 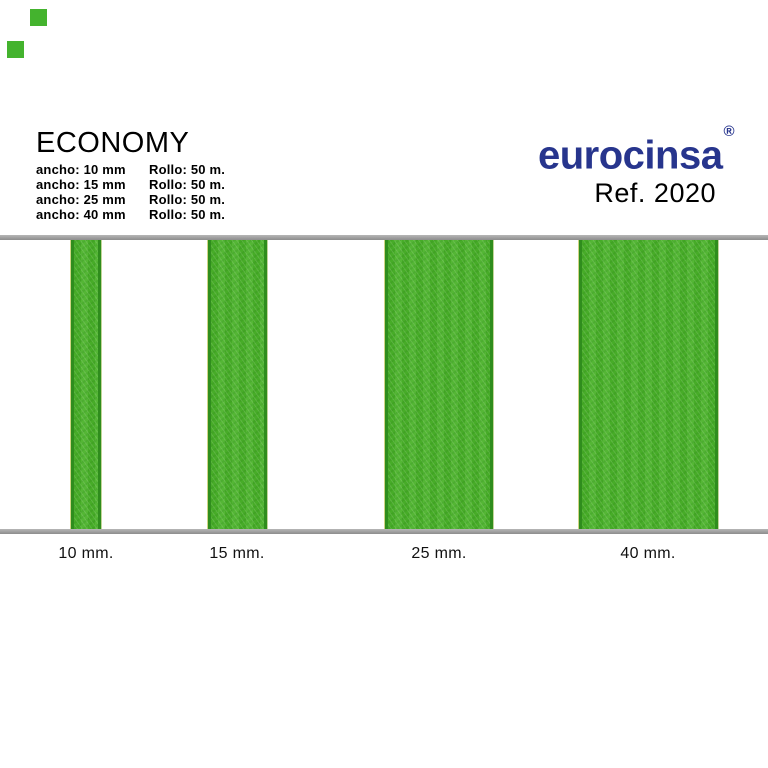 I want to click on ribbon-sample-10mm, so click(x=86, y=384).